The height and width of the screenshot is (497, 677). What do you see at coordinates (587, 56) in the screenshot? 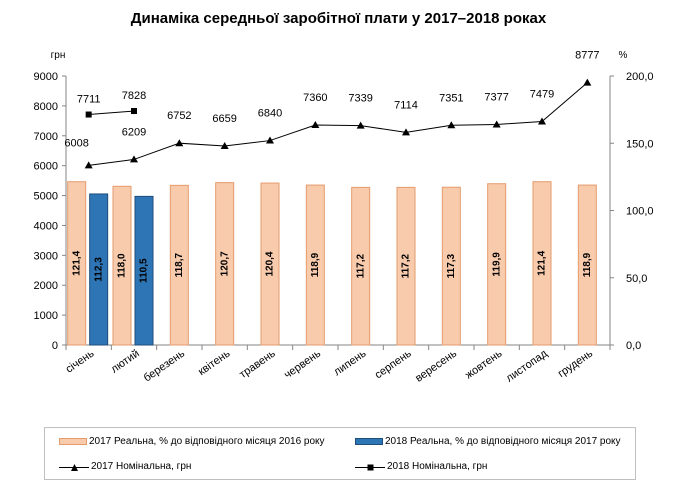
I see `point-2017-nominal-label: 8777` at bounding box center [587, 56].